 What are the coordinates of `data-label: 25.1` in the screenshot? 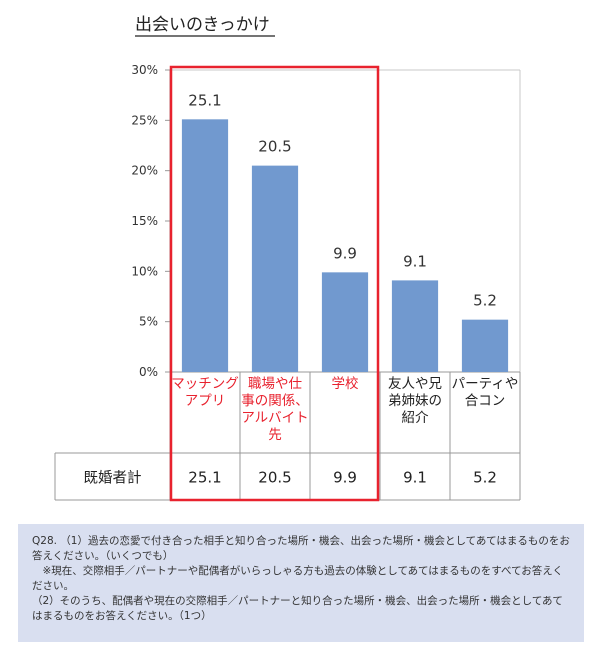 It's located at (204, 100).